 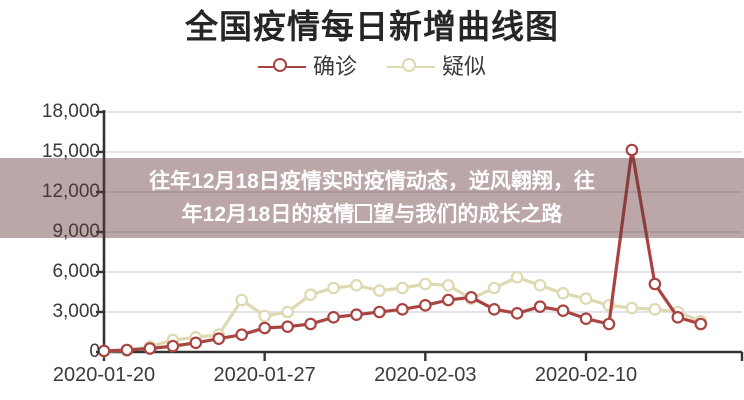 I want to click on chart-legend: 确诊 疑似, so click(x=372, y=67).